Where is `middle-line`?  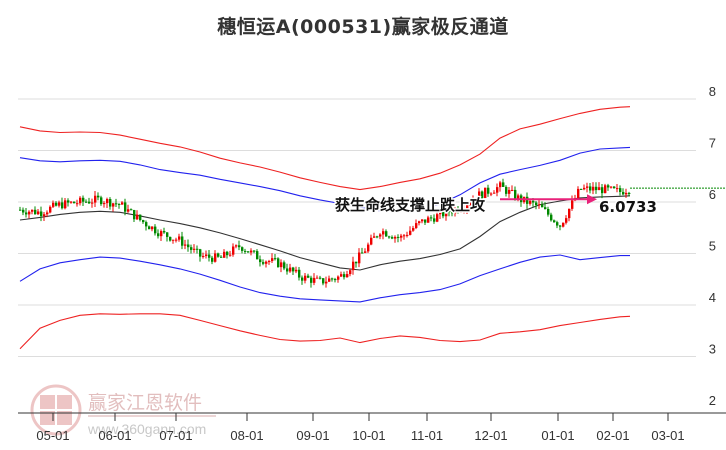 middle-line is located at coordinates (325, 233).